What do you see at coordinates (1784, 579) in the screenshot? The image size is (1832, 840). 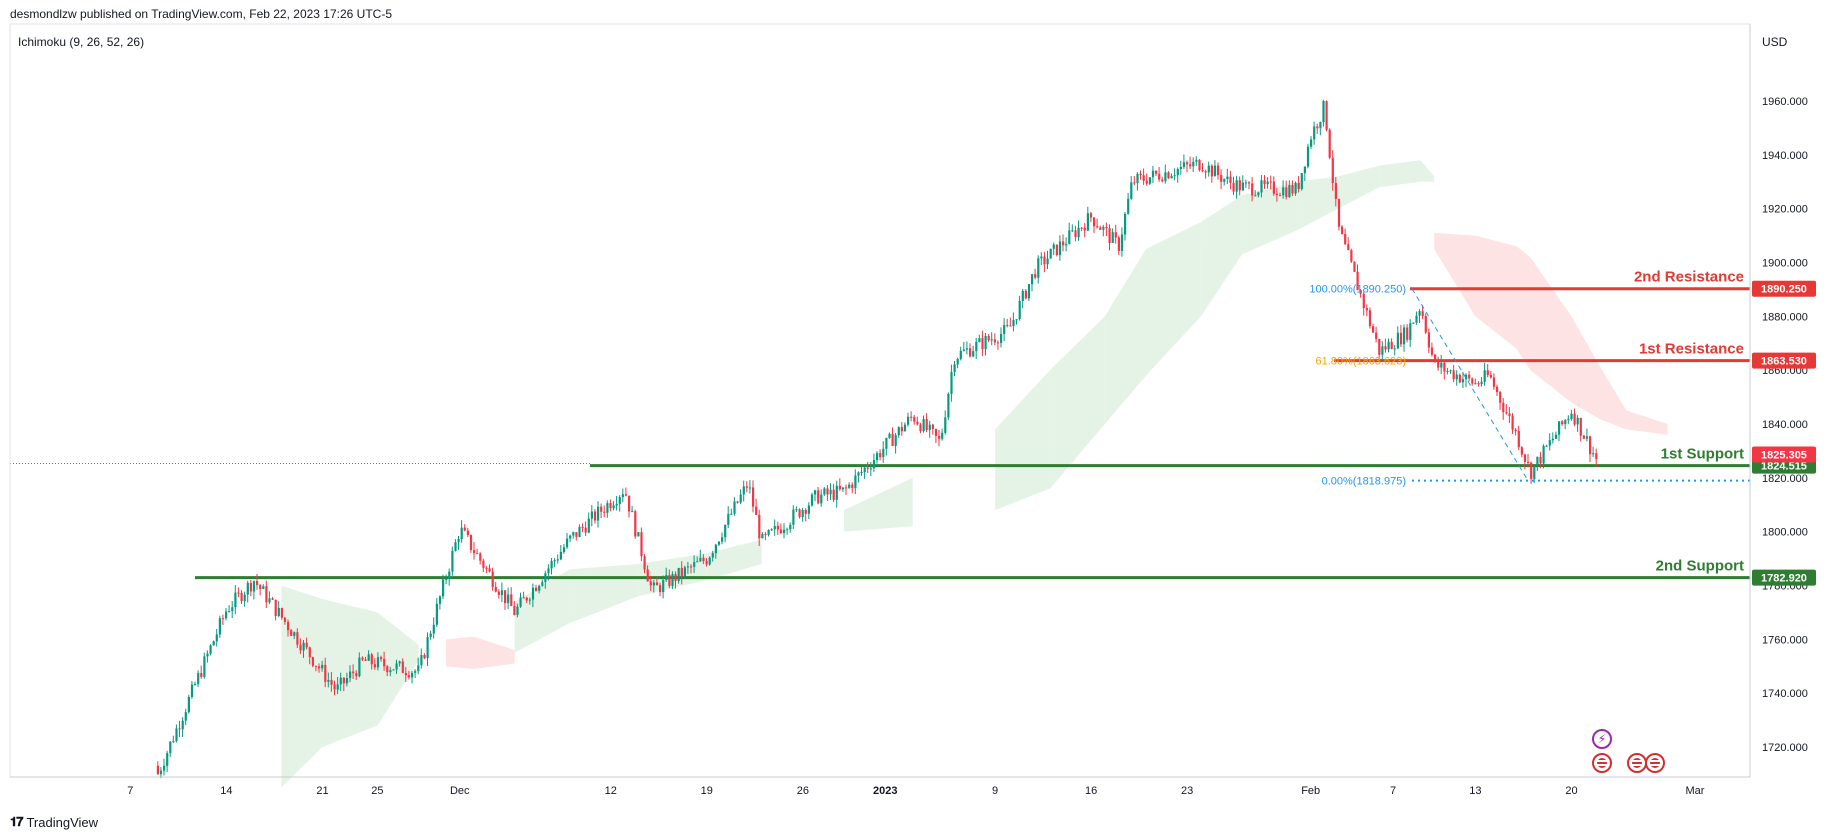 I see `level-price-tag-text: 1782.920` at bounding box center [1784, 579].